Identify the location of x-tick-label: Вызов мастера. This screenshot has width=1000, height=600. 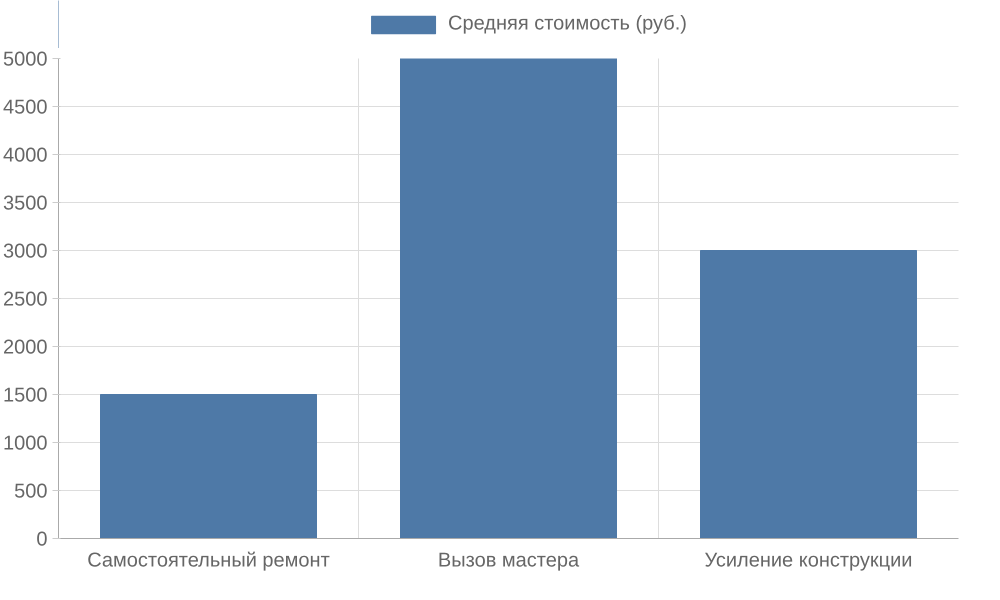
(509, 561).